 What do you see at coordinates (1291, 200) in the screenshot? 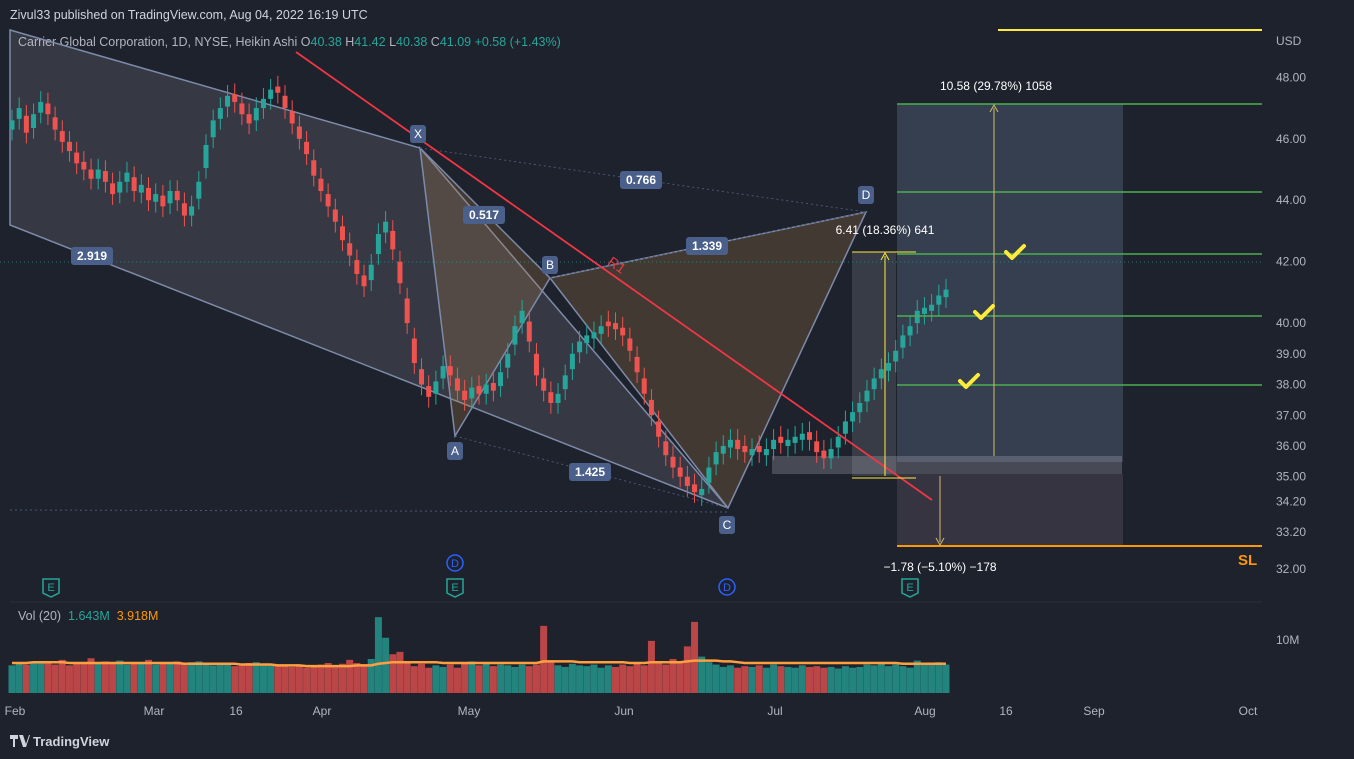
I see `price-axis-tick: 44.00` at bounding box center [1291, 200].